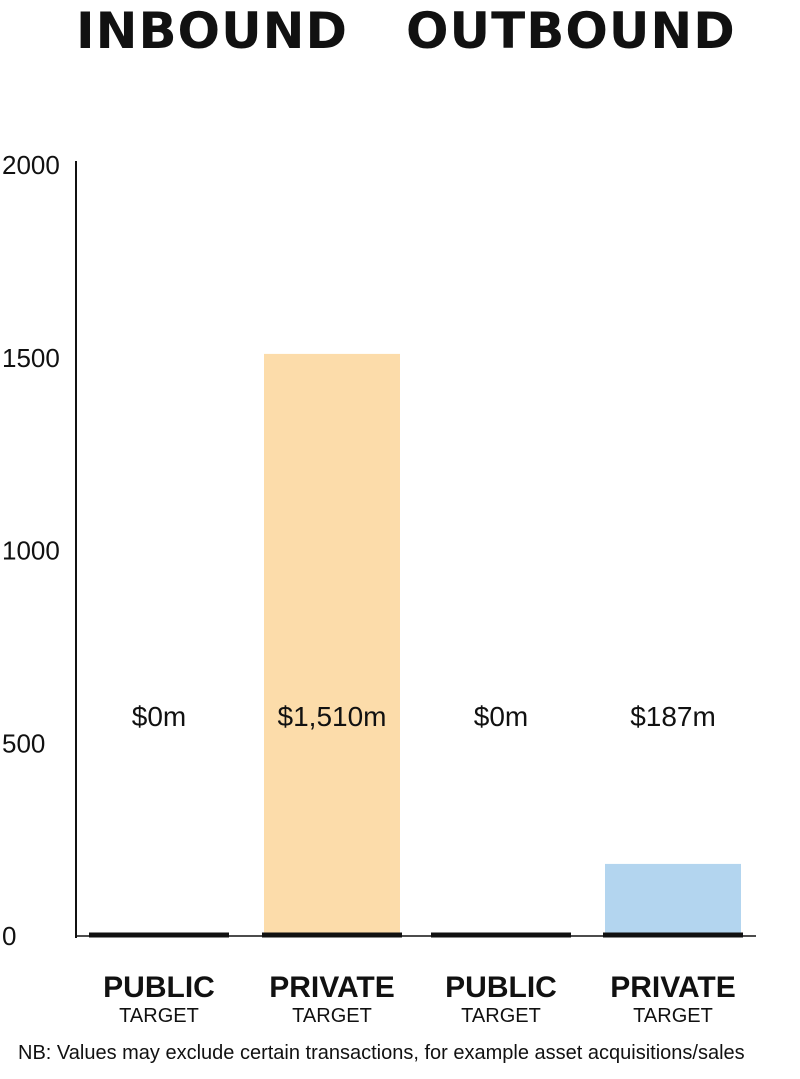 Image resolution: width=800 pixels, height=1079 pixels. Describe the element at coordinates (31, 165) in the screenshot. I see `y-tick-label: 2000` at that location.